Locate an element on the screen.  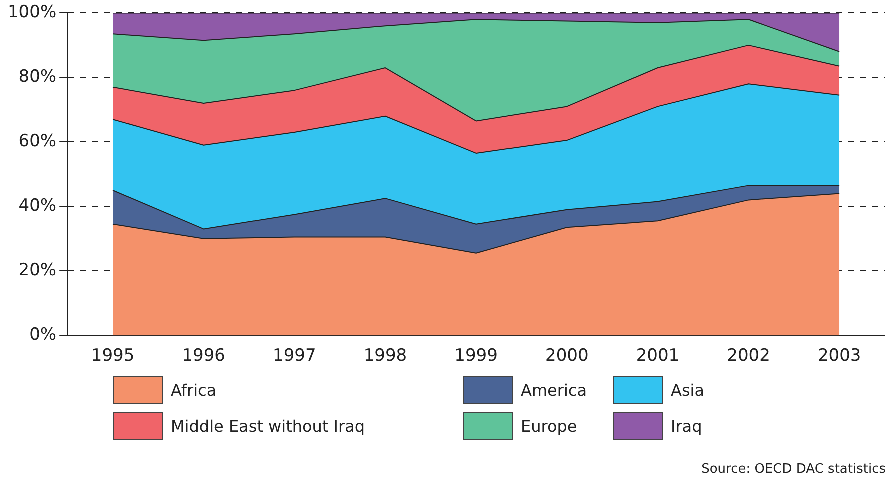
x-tick-label: 1995 is located at coordinates (113, 356).